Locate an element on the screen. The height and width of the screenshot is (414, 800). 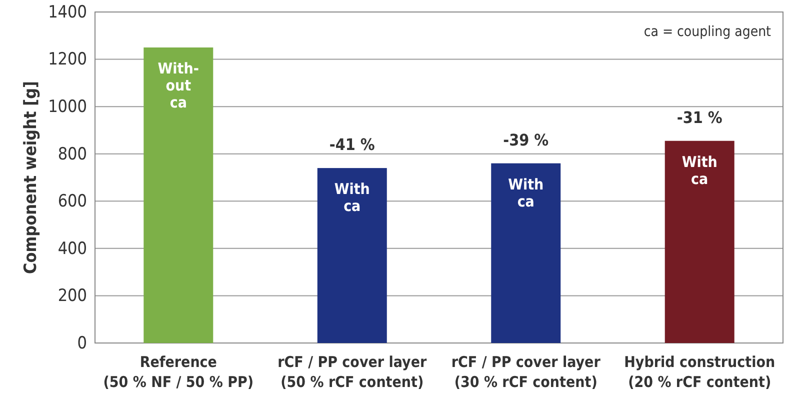
annotation: ca = coupling agent is located at coordinates (708, 32).